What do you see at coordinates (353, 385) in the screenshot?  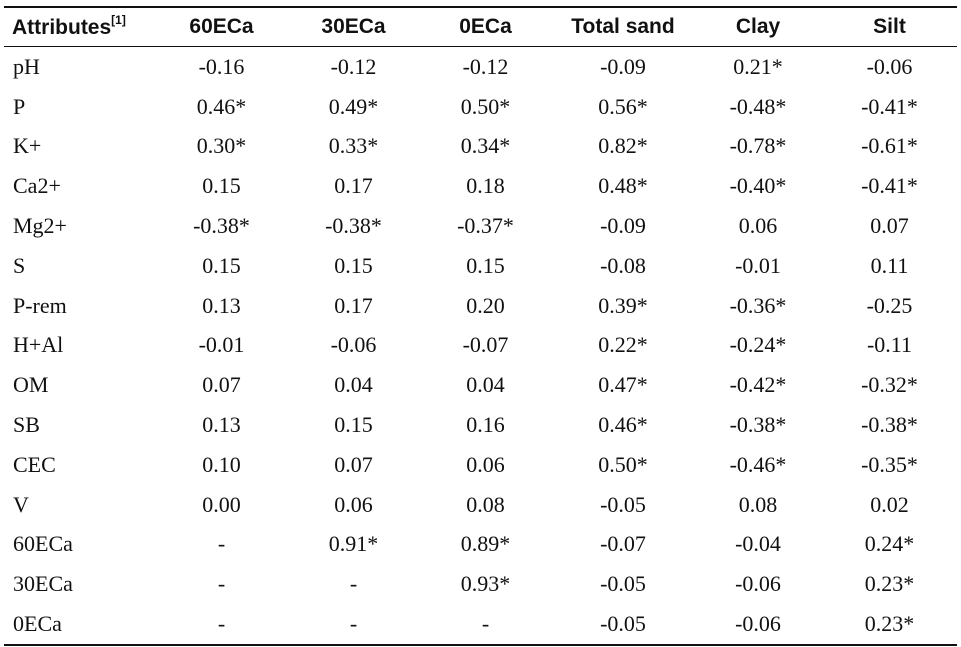 I see `table-cell: 0.04` at bounding box center [353, 385].